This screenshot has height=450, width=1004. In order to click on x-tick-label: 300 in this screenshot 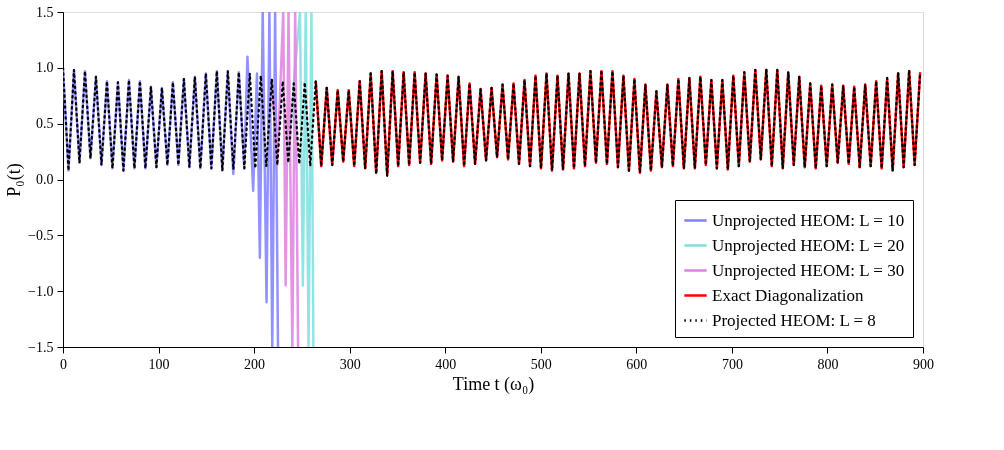, I will do `click(350, 364)`.